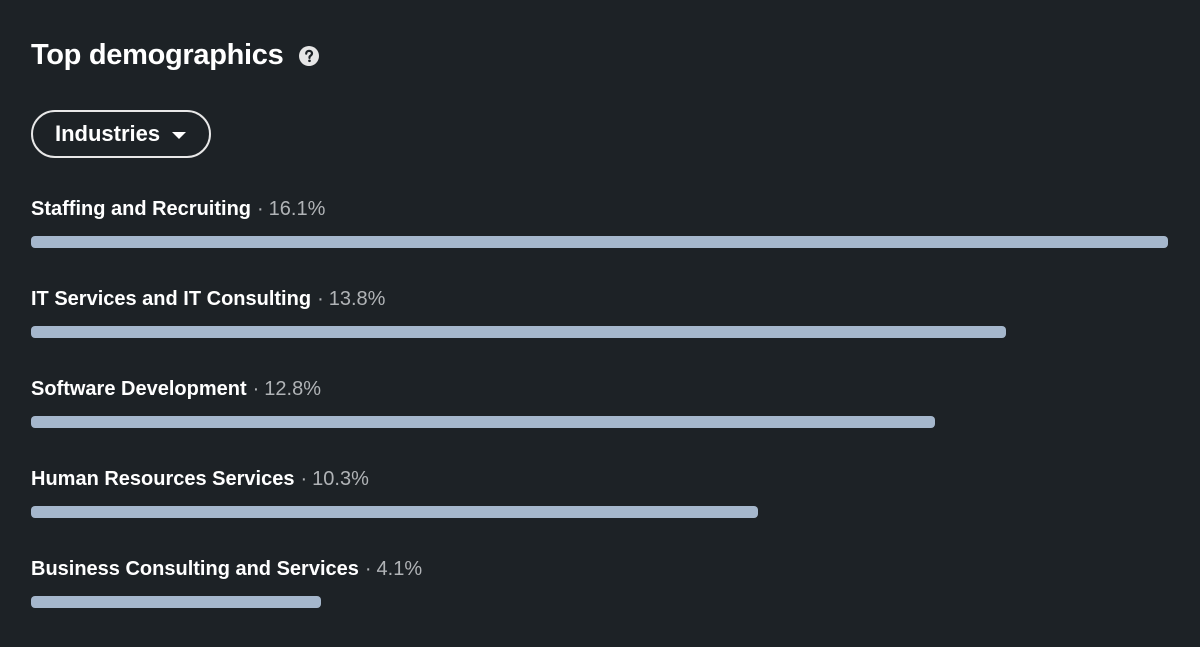 The height and width of the screenshot is (647, 1200). I want to click on industry-name: Software Development, so click(139, 389).